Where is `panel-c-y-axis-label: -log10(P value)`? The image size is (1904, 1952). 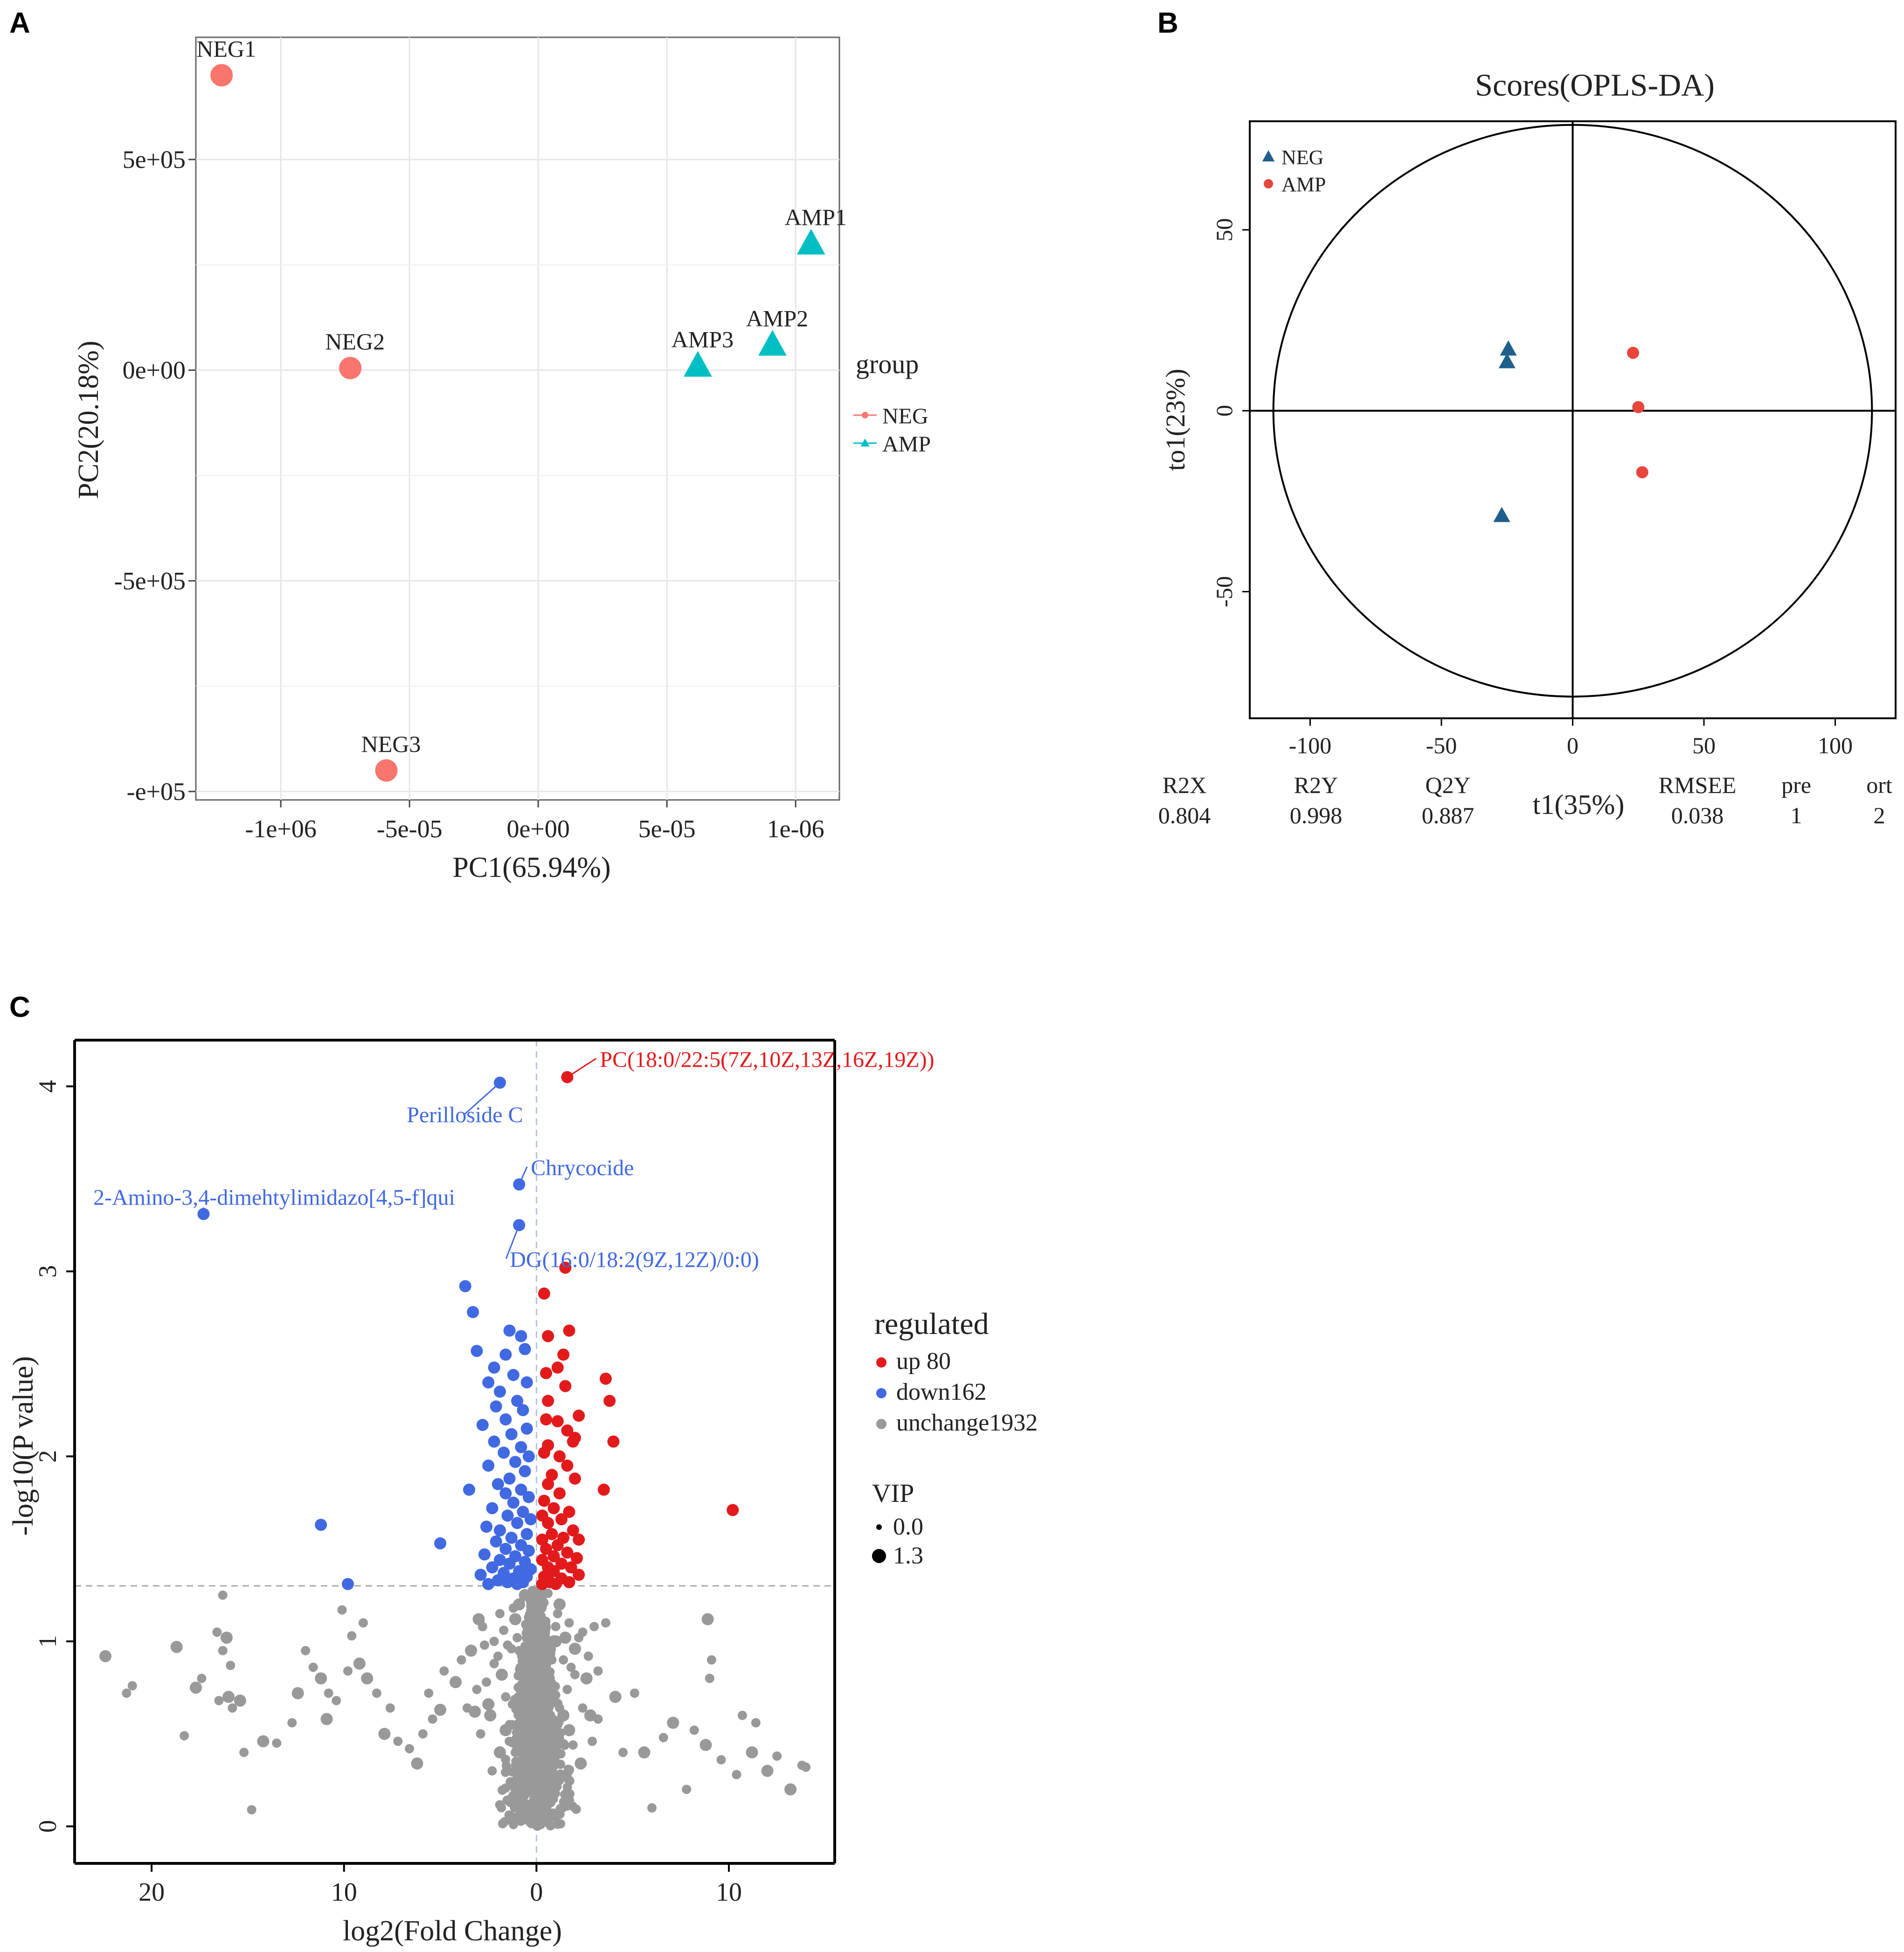 panel-c-y-axis-label: -log10(P value) is located at coordinates (23, 1446).